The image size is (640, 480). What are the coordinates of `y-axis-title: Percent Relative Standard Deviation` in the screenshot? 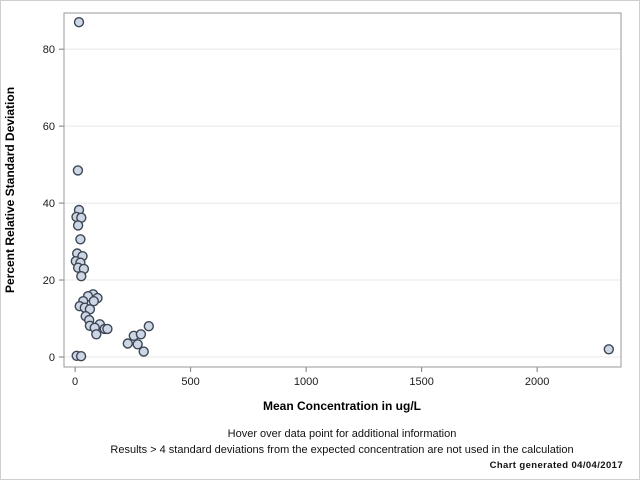 It's located at (10, 190).